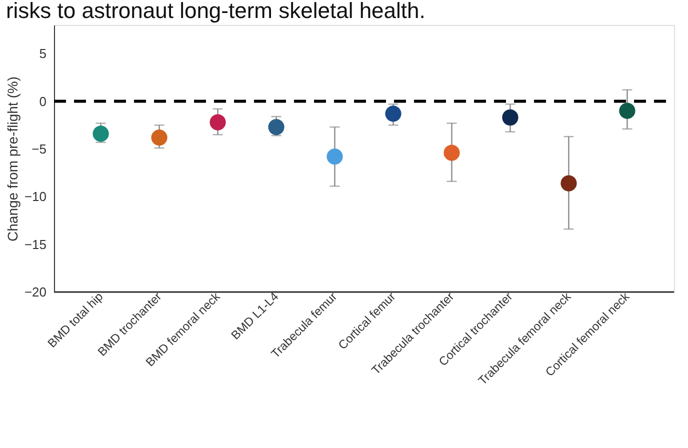 Image resolution: width=688 pixels, height=448 pixels. Describe the element at coordinates (35, 196) in the screenshot. I see `y-tick-label: −10` at that location.